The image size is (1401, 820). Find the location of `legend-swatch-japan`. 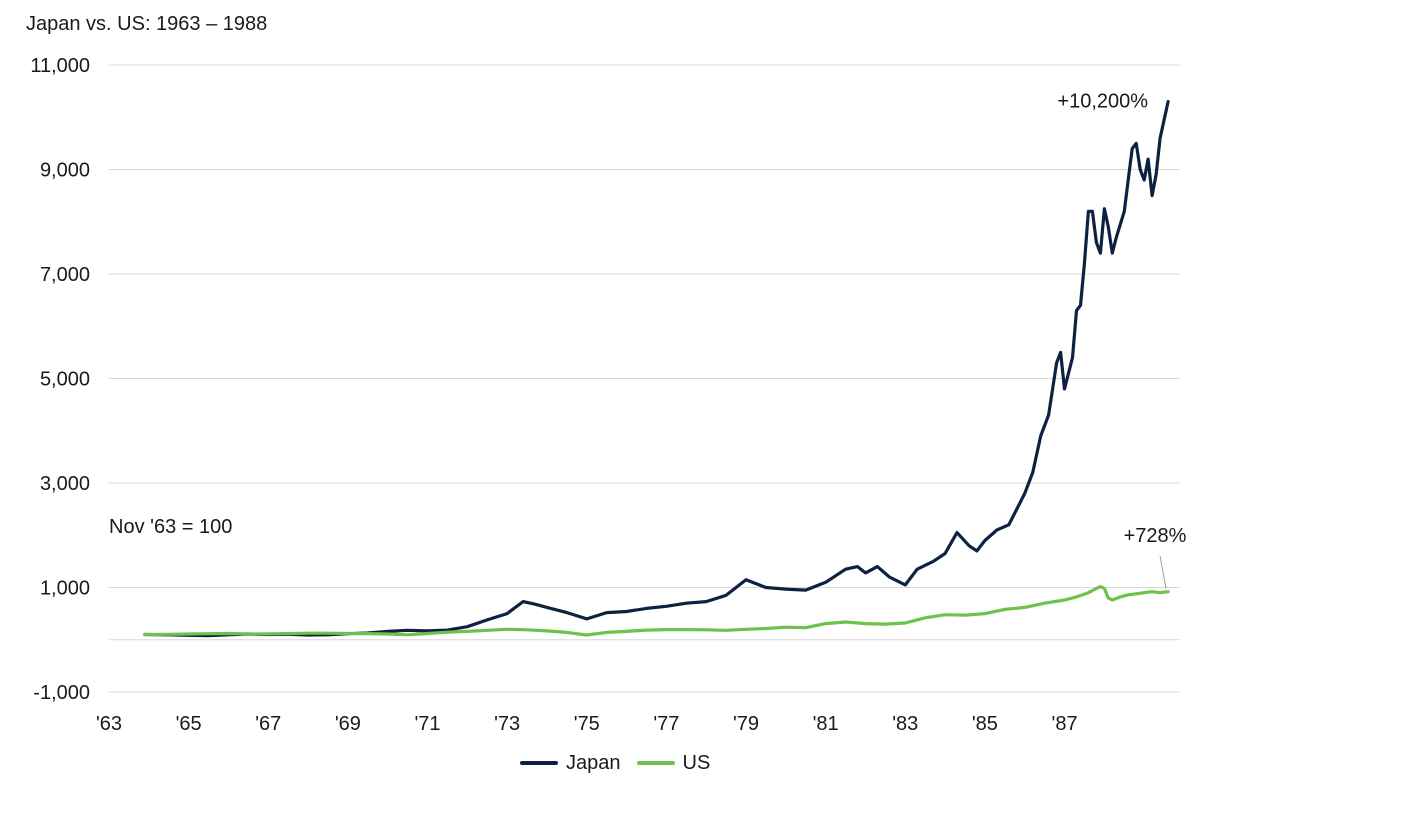

legend-swatch-japan is located at coordinates (539, 763).